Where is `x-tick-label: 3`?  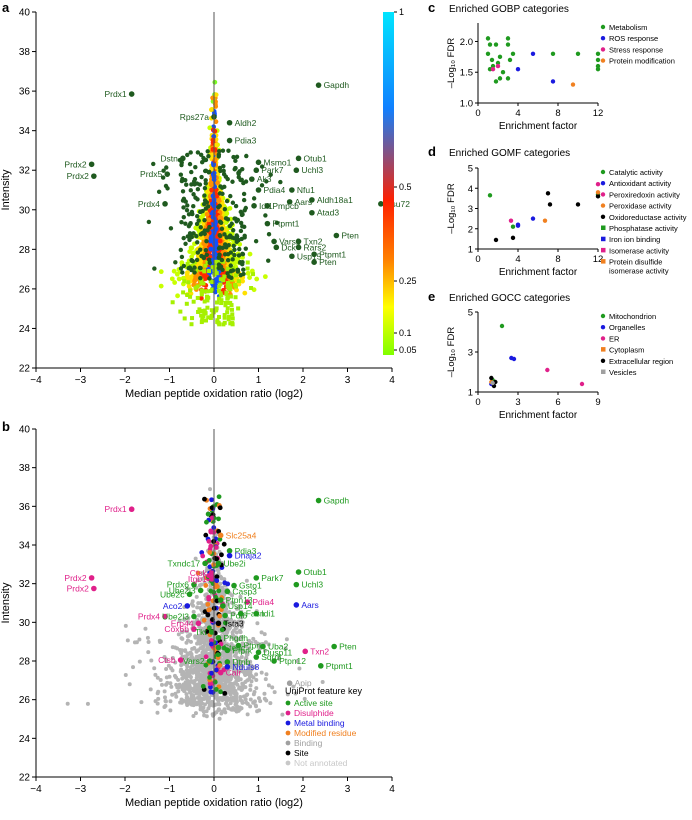 x-tick-label: 3 is located at coordinates (348, 789).